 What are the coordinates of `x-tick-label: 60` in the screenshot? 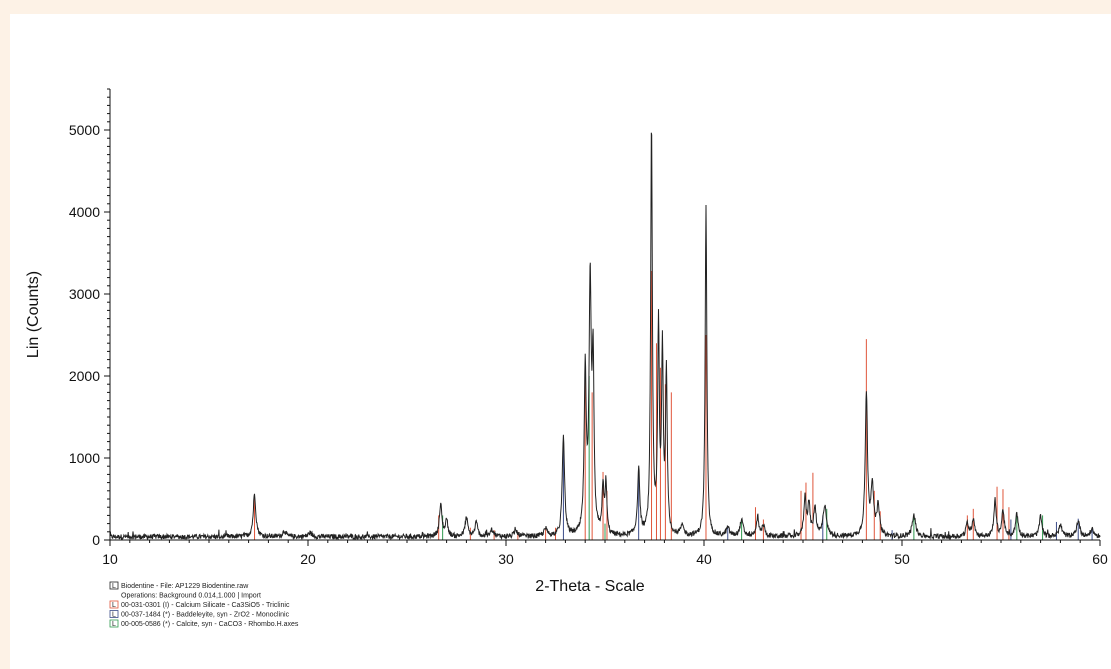 It's located at (1100, 559).